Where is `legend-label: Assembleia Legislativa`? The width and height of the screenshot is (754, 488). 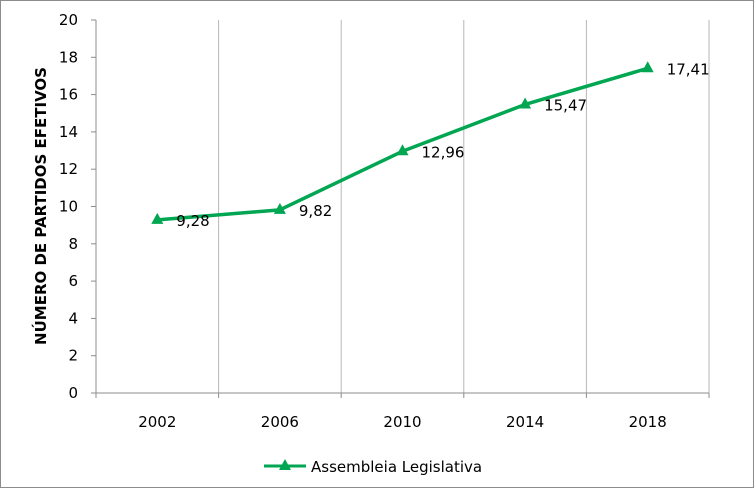
legend-label: Assembleia Legislativa is located at coordinates (396, 467).